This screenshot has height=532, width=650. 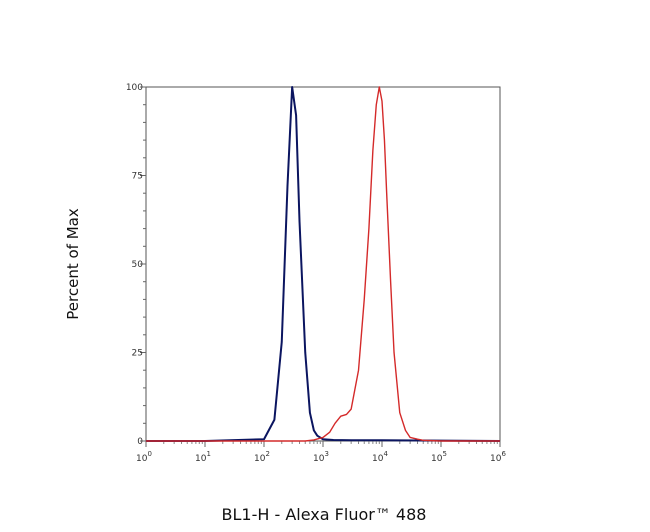 What do you see at coordinates (380, 457) in the screenshot?
I see `x-tick-label: 10⁴` at bounding box center [380, 457].